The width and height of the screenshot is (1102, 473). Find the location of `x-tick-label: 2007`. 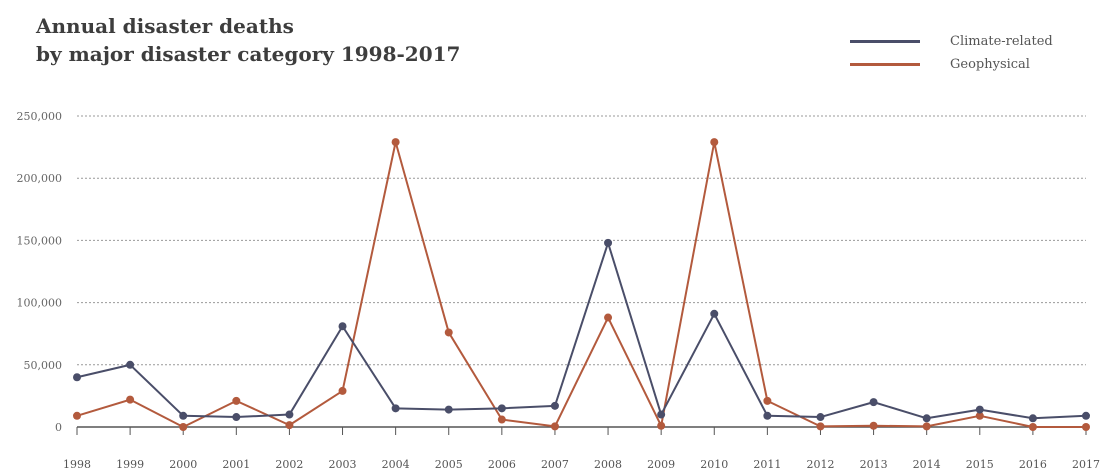

x-tick-label: 2007 is located at coordinates (555, 464).